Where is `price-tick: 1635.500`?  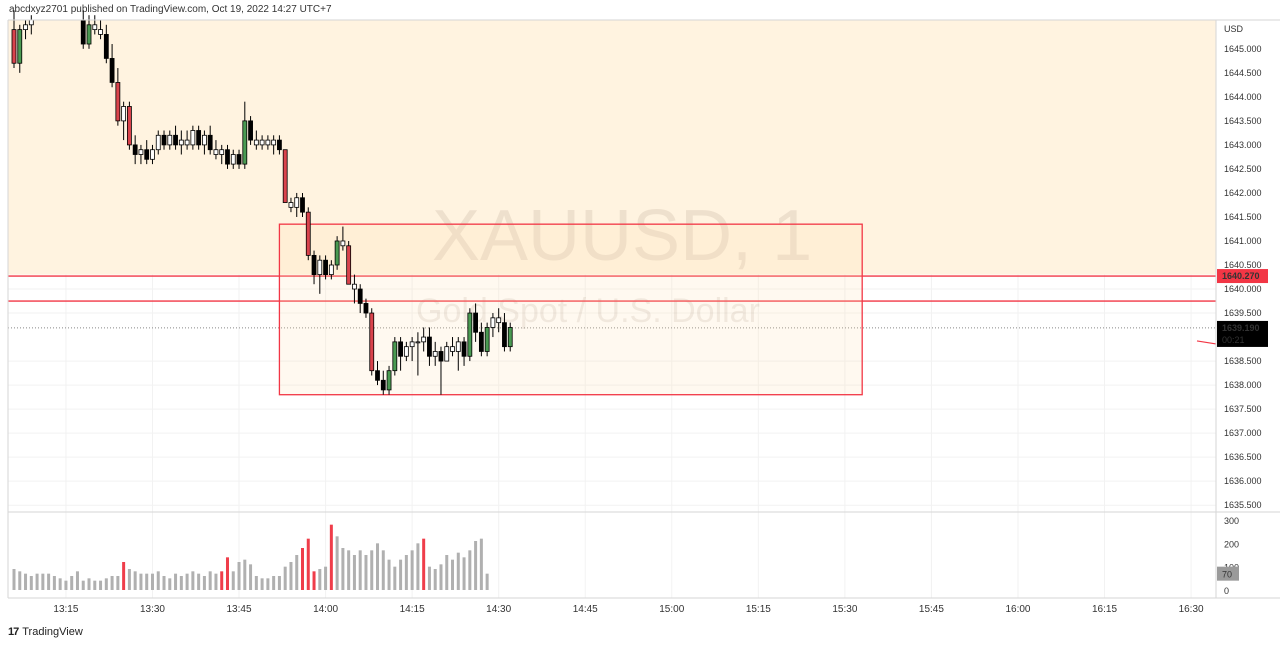 price-tick: 1635.500 is located at coordinates (1243, 505).